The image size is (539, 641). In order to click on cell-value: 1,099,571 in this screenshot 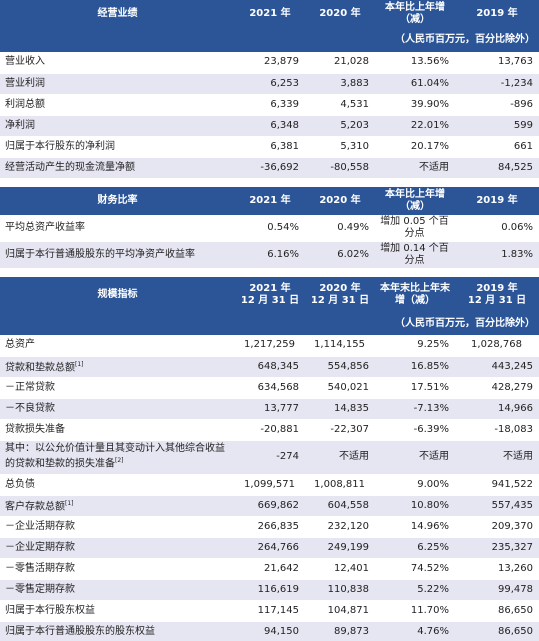, I will do `click(270, 485)`.